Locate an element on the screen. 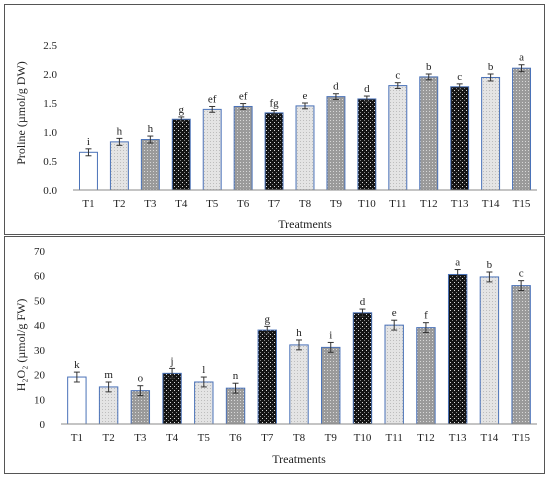 Image resolution: width=550 pixels, height=478 pixels. significance-letter-t9: i is located at coordinates (330, 335).